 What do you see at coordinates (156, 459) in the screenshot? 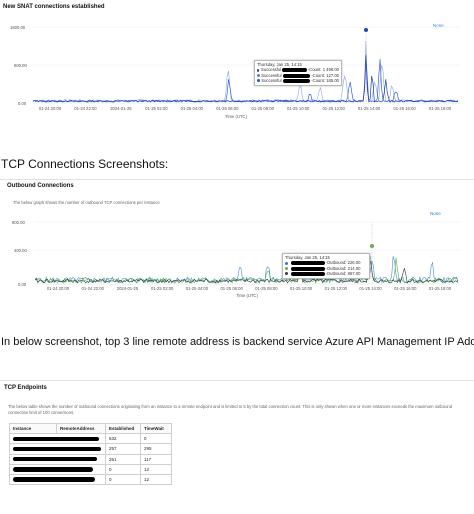
I see `cell-timewait: 117` at bounding box center [156, 459].